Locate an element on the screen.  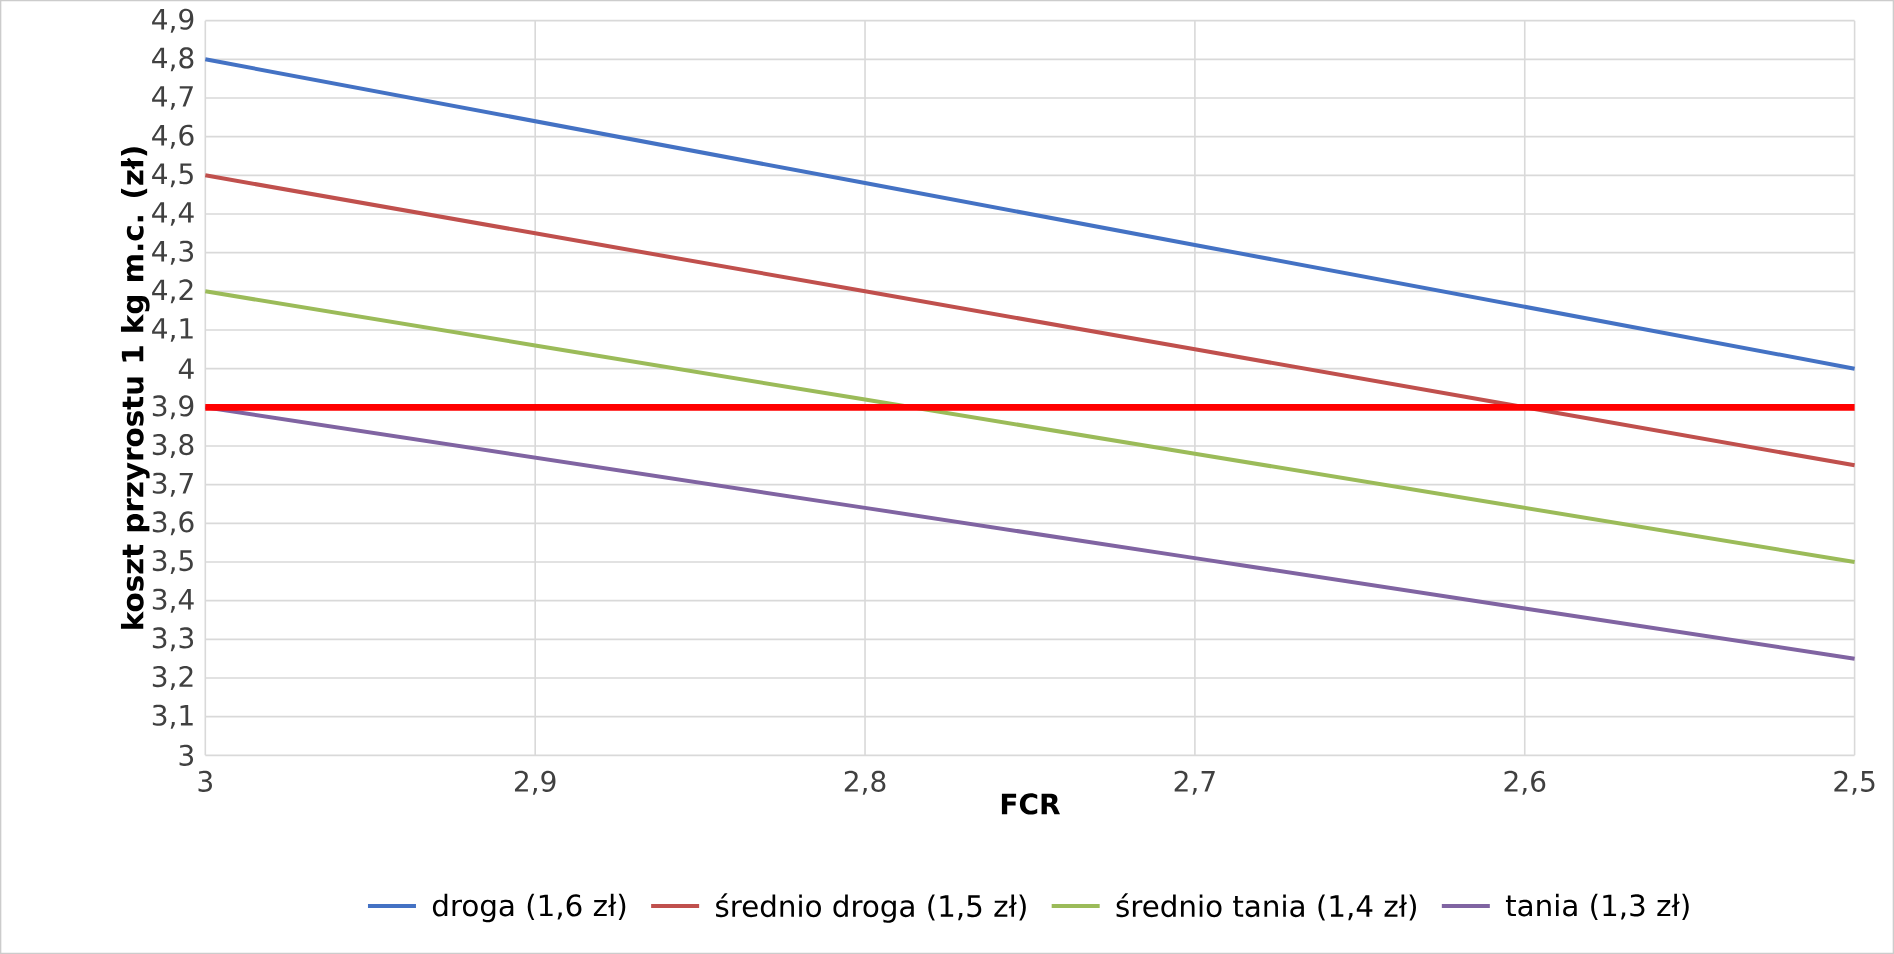
x-tick-label: 3 is located at coordinates (205, 781).